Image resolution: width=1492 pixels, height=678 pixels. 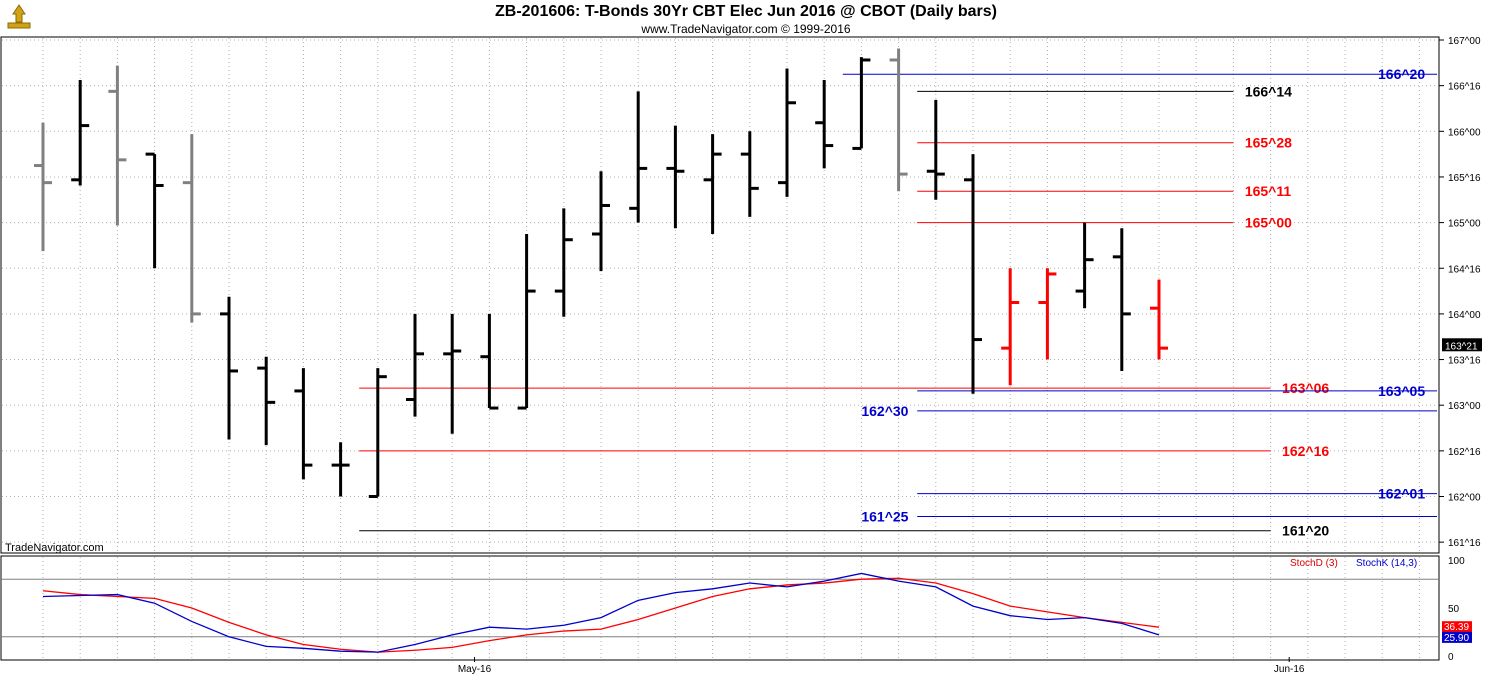 What do you see at coordinates (1451, 657) in the screenshot?
I see `stoch-tick-label: 0` at bounding box center [1451, 657].